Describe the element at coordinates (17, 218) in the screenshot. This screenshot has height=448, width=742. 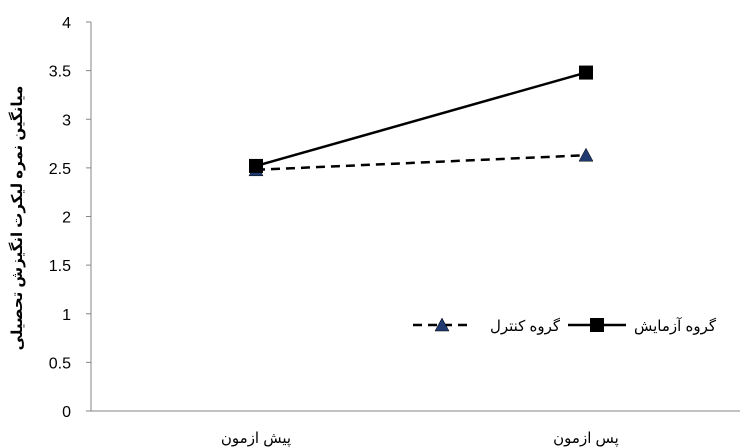
I see `y-axis-label: میانگین نمره لیکرت انگیزش تحصیلی` at that location.